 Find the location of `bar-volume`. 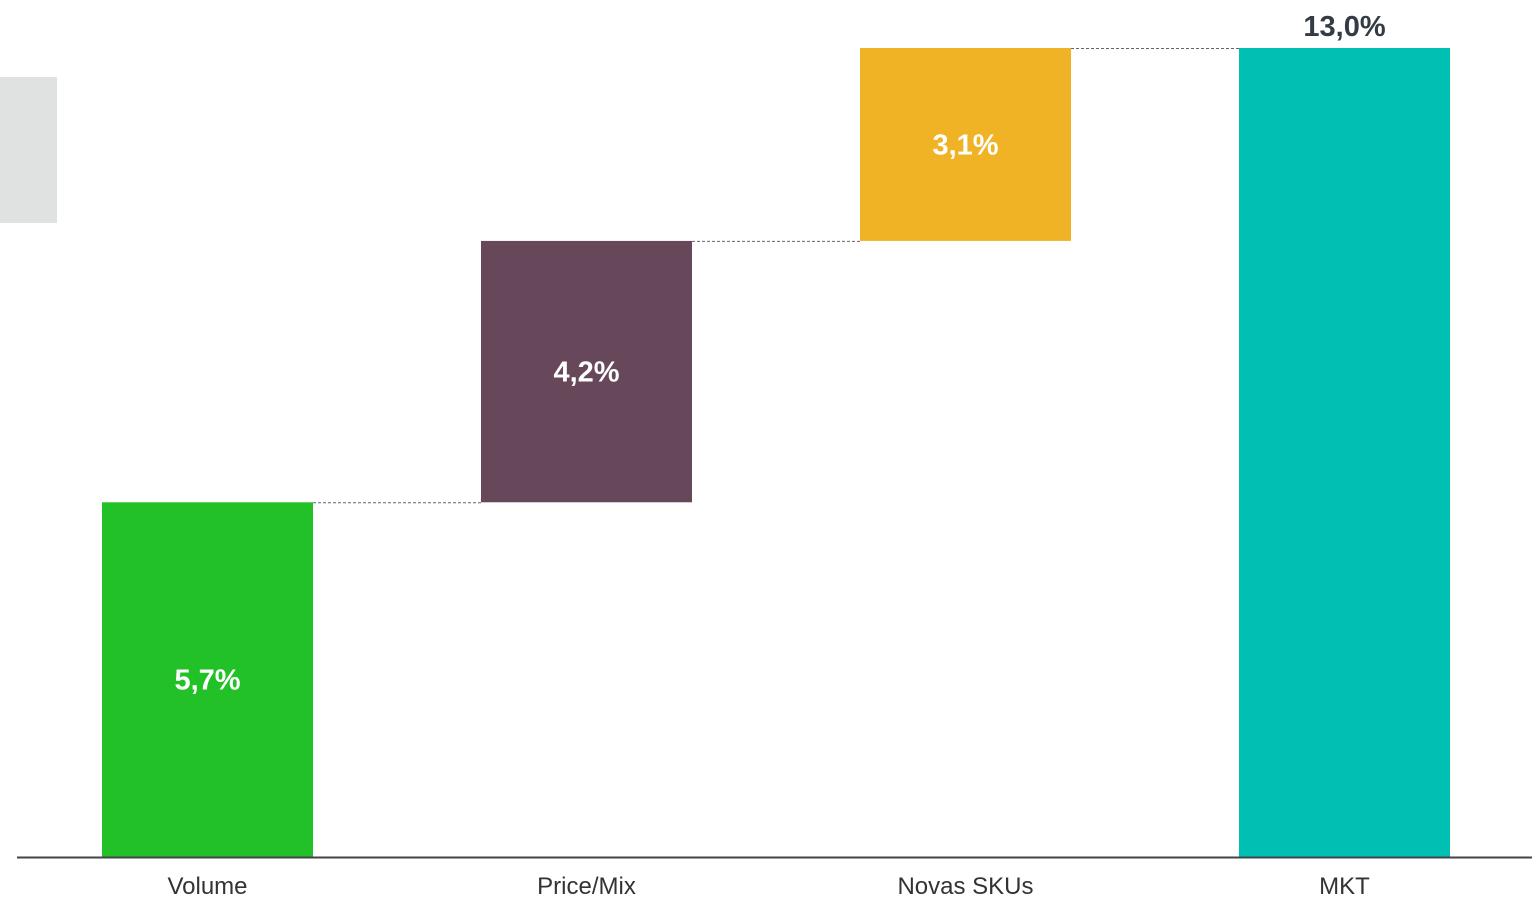

bar-volume is located at coordinates (207, 679).